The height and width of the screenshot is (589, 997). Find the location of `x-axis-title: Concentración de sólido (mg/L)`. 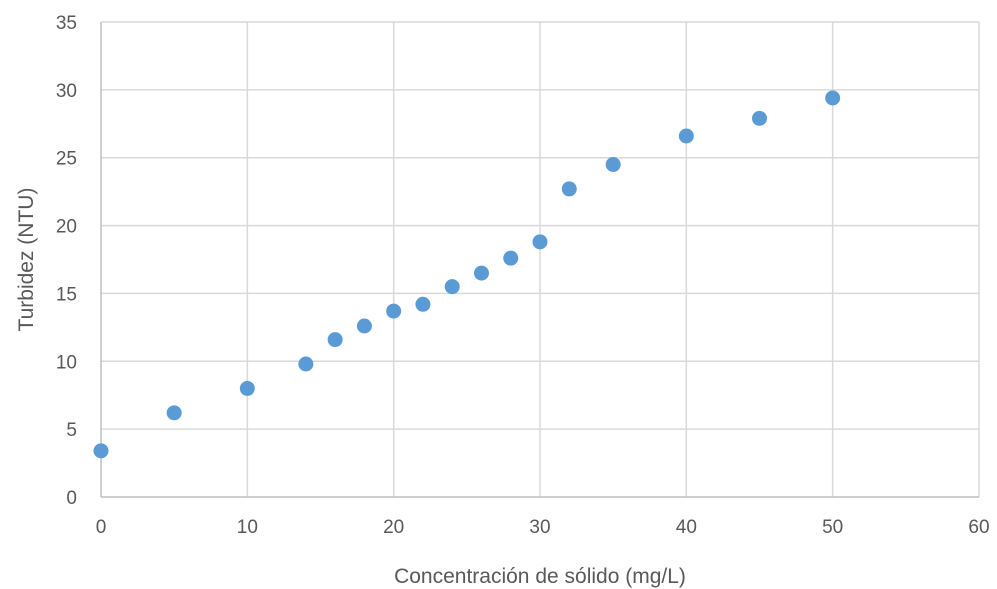

x-axis-title: Concentración de sólido (mg/L) is located at coordinates (540, 576).